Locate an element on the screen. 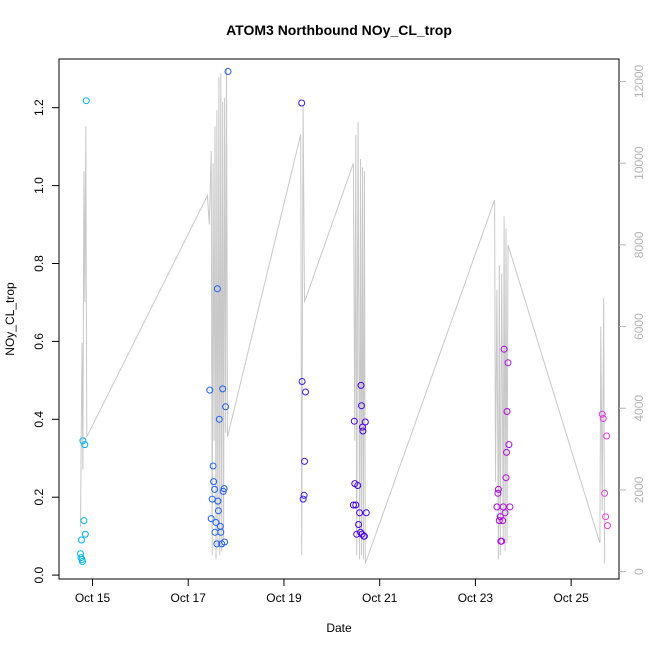 The height and width of the screenshot is (650, 650). y-tick-label: 0.8 is located at coordinates (39, 263).